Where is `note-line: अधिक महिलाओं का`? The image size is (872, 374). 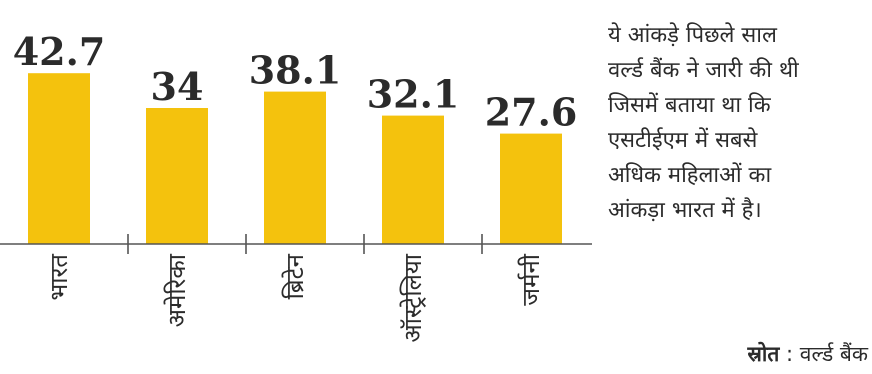
note-line: अधिक महिलाओं का is located at coordinates (690, 175).